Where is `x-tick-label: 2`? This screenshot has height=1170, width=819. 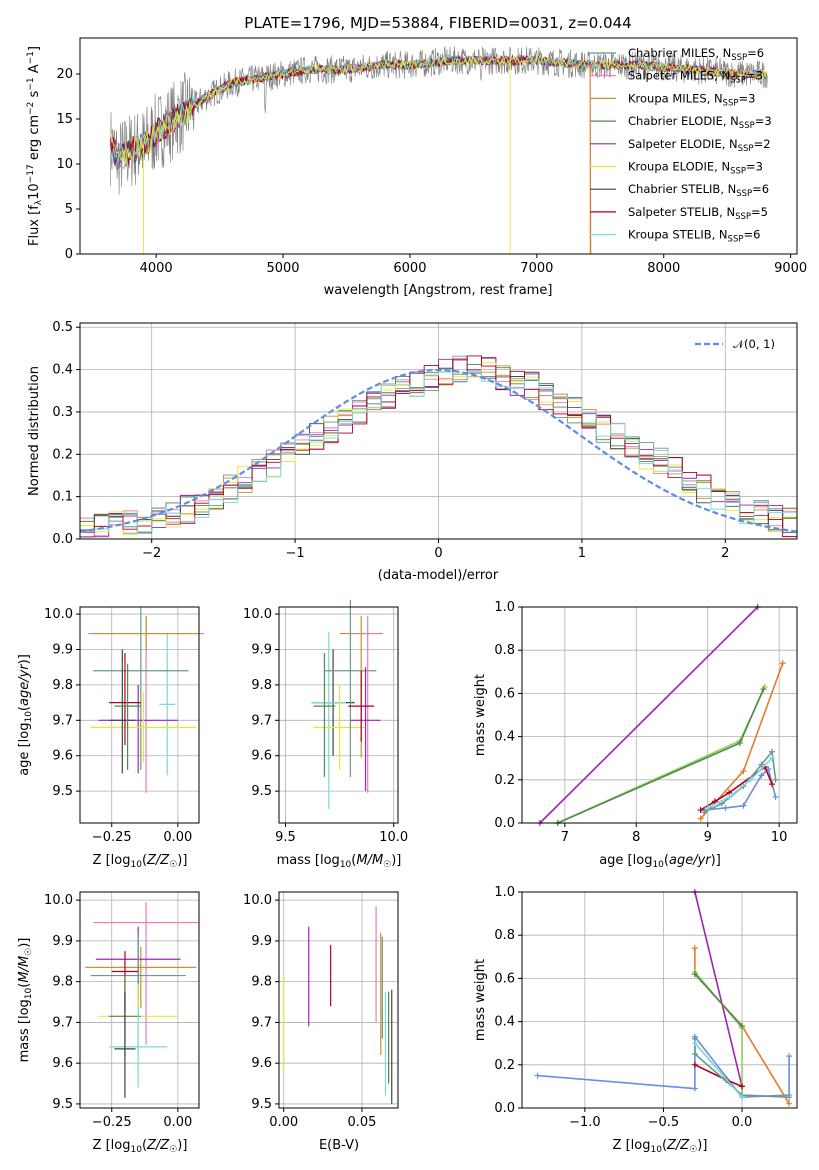
x-tick-label: 2 is located at coordinates (725, 553).